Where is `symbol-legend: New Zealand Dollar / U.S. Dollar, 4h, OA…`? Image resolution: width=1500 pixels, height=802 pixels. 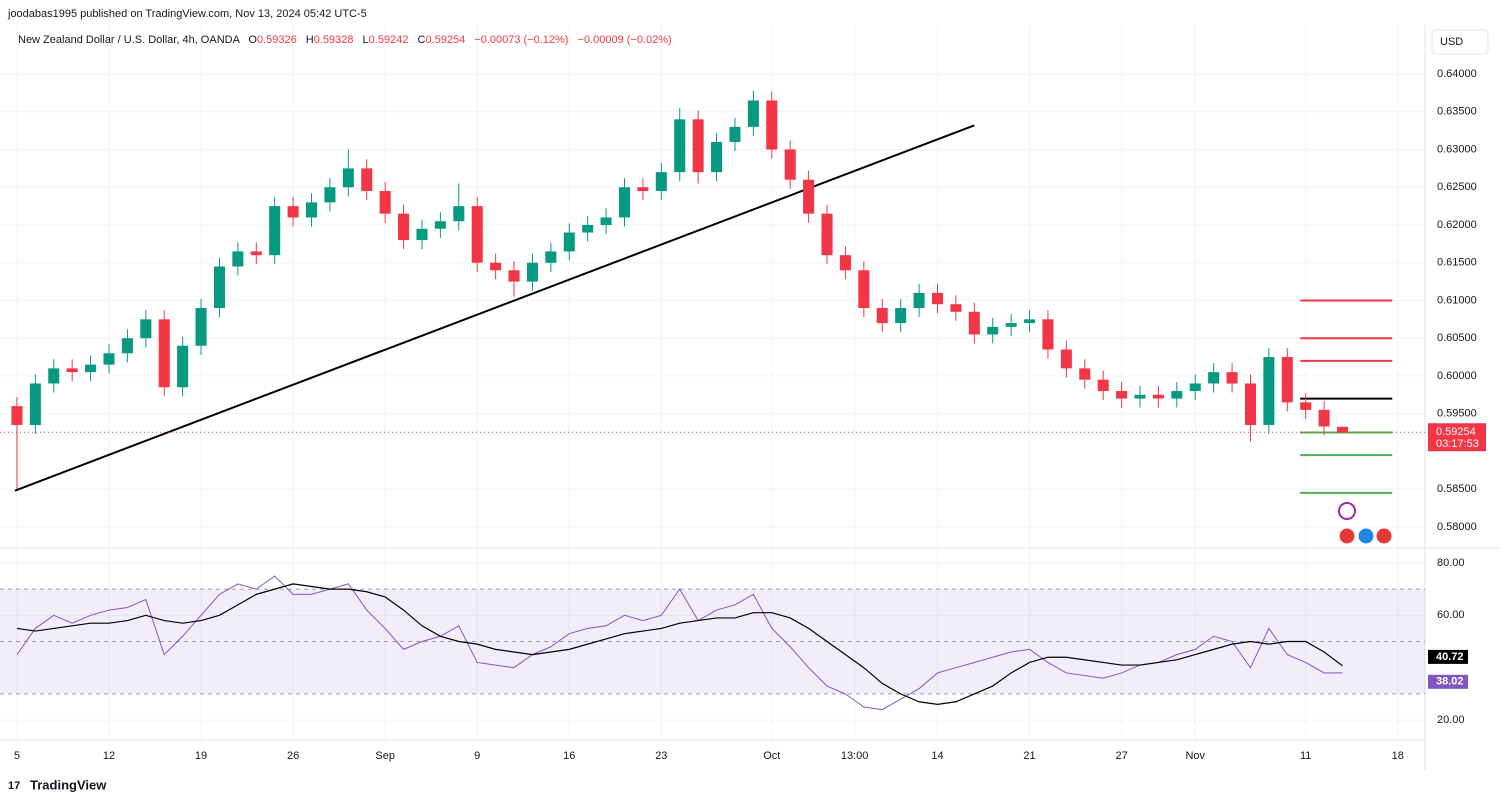
symbol-legend: New Zealand Dollar / U.S. Dollar, 4h, OA… is located at coordinates (345, 40).